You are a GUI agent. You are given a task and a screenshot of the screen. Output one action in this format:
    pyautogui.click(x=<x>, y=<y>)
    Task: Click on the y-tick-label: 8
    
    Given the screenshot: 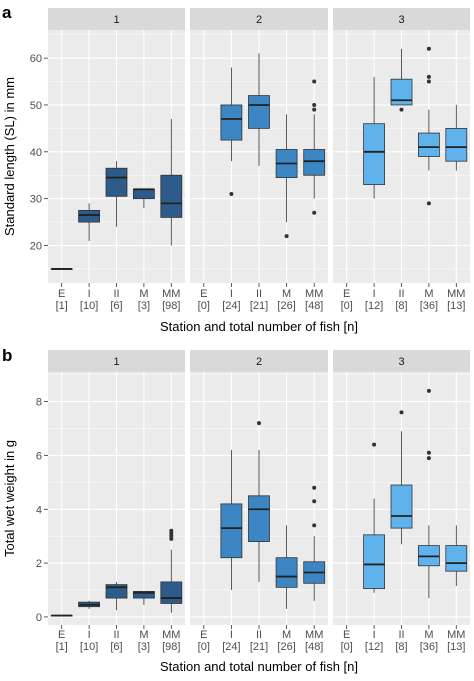 What is the action you would take?
    pyautogui.click(x=39, y=403)
    